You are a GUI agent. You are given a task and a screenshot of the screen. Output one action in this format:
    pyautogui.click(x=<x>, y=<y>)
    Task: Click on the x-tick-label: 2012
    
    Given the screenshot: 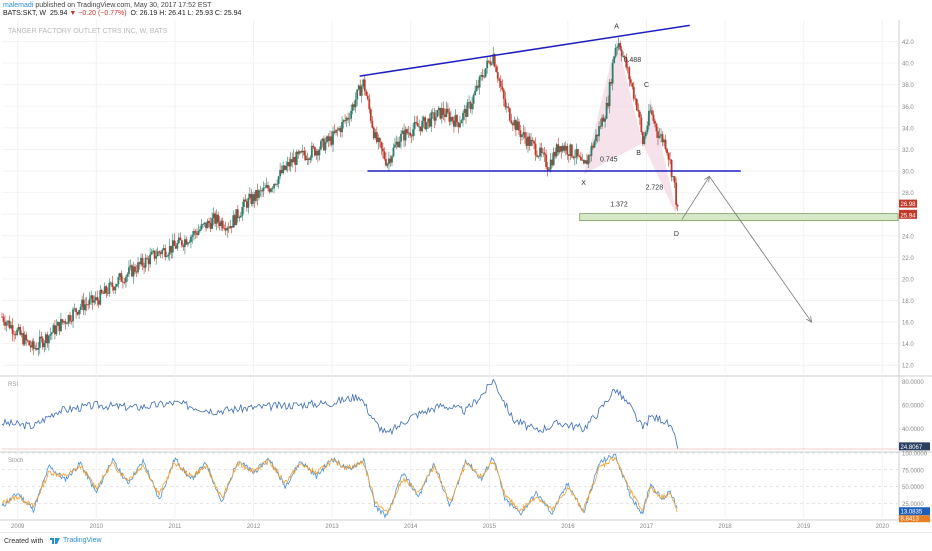 What is the action you would take?
    pyautogui.click(x=254, y=527)
    